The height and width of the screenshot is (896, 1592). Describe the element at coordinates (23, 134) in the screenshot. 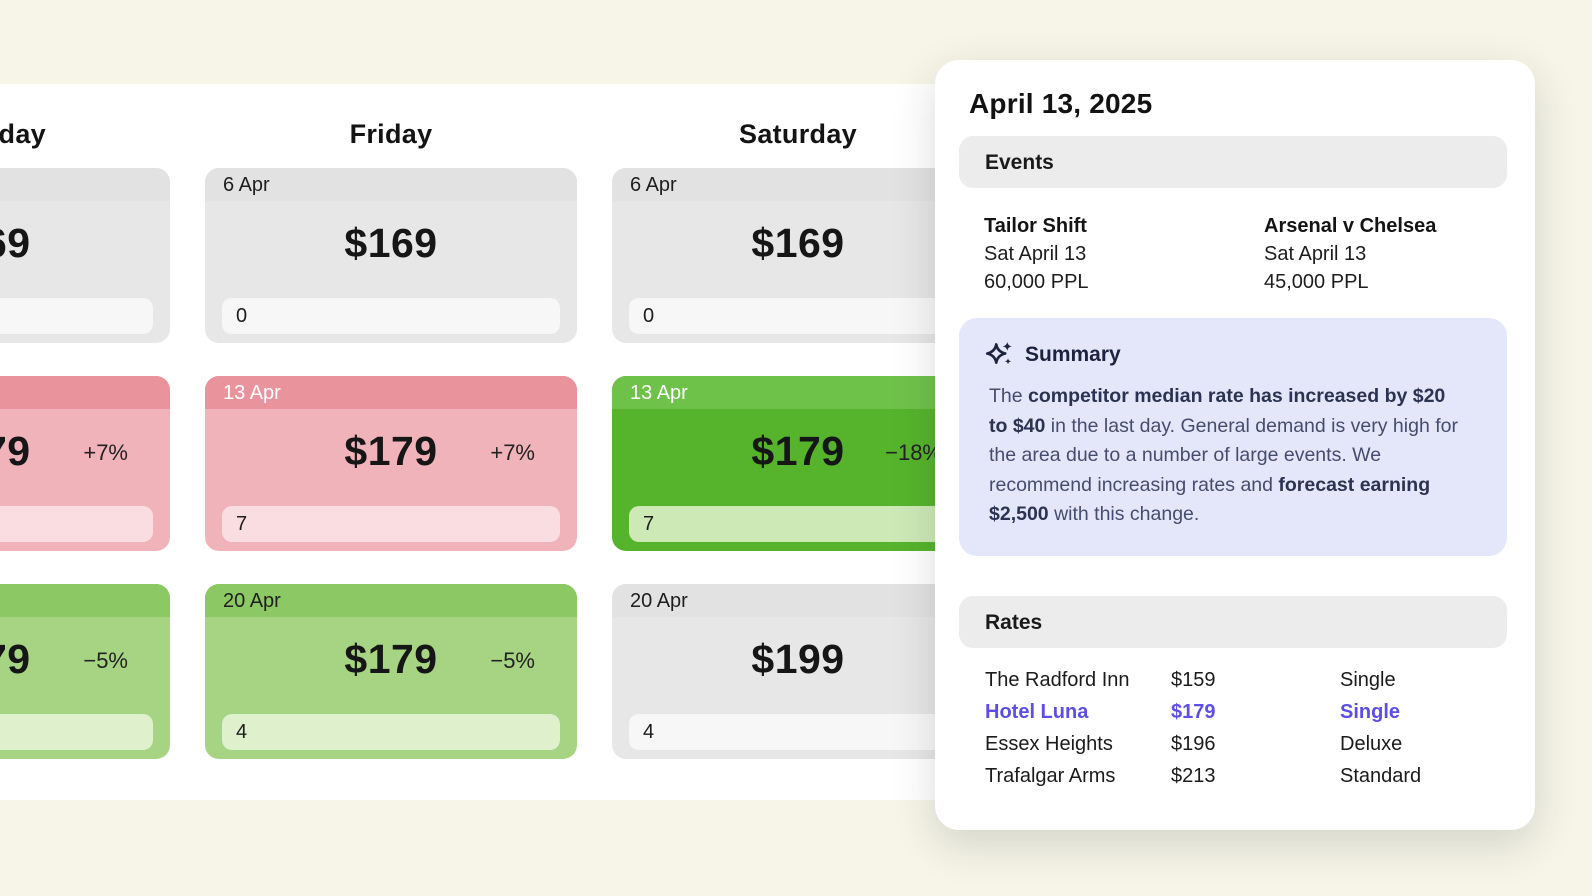

I see `day-header-thursday: Thursday` at that location.